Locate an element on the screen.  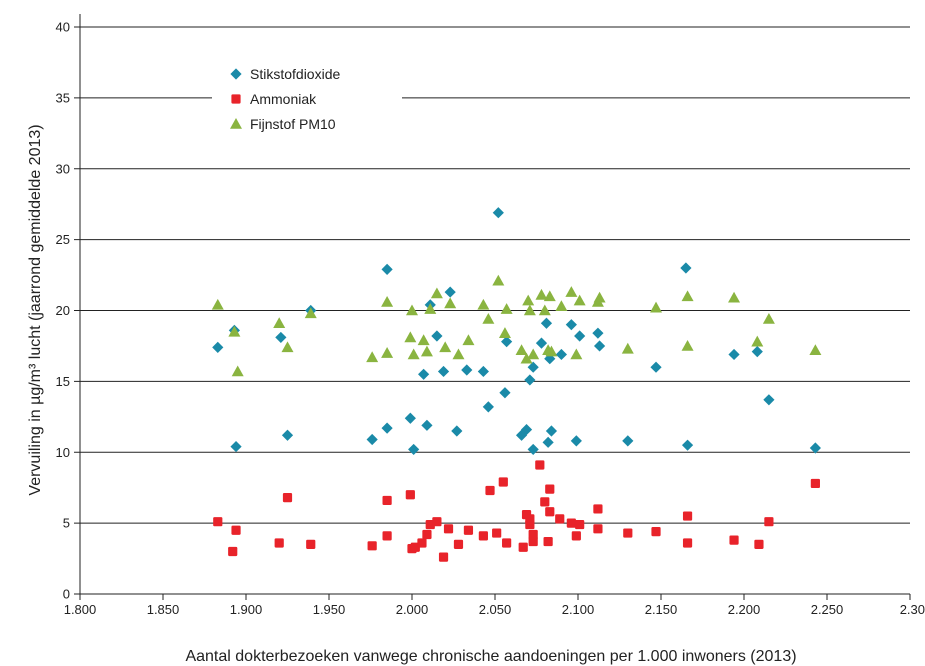
y-tick-label: 0 is located at coordinates (66, 594).